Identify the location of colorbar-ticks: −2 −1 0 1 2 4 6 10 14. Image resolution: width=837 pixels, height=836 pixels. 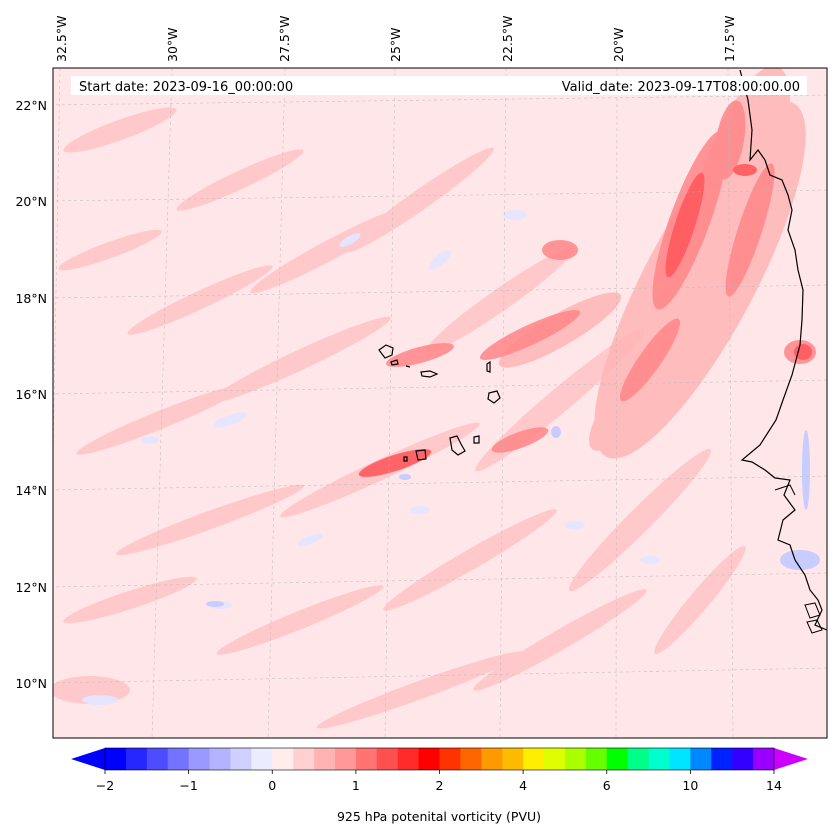
(439, 781).